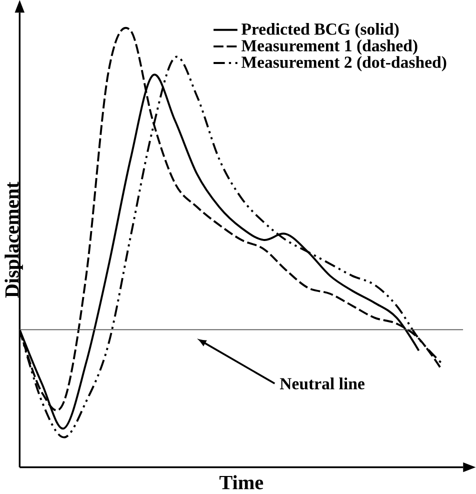 The height and width of the screenshot is (494, 476). What do you see at coordinates (14, 240) in the screenshot?
I see `y-axis-title: Displacement` at bounding box center [14, 240].